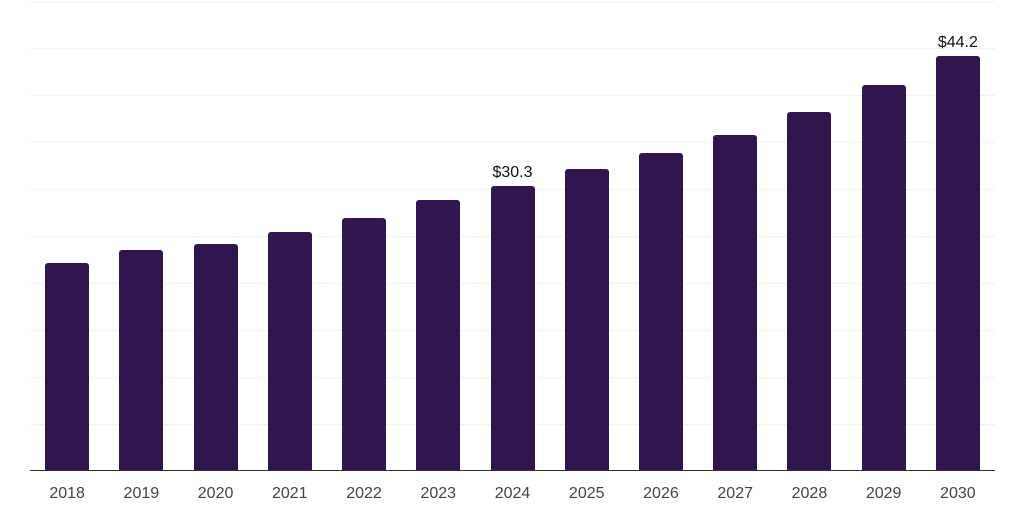 Image resolution: width=1024 pixels, height=512 pixels. What do you see at coordinates (438, 493) in the screenshot?
I see `x-tick-2023: 2023` at bounding box center [438, 493].